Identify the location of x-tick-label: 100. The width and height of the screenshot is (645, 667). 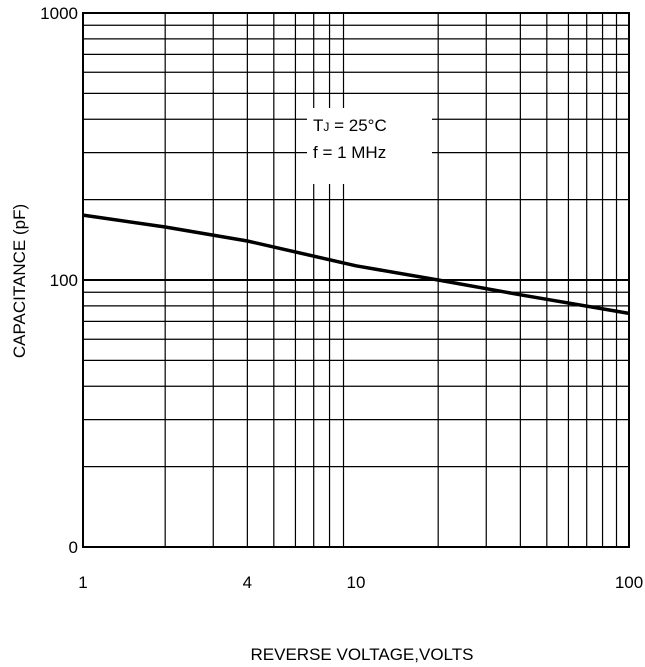
(629, 582).